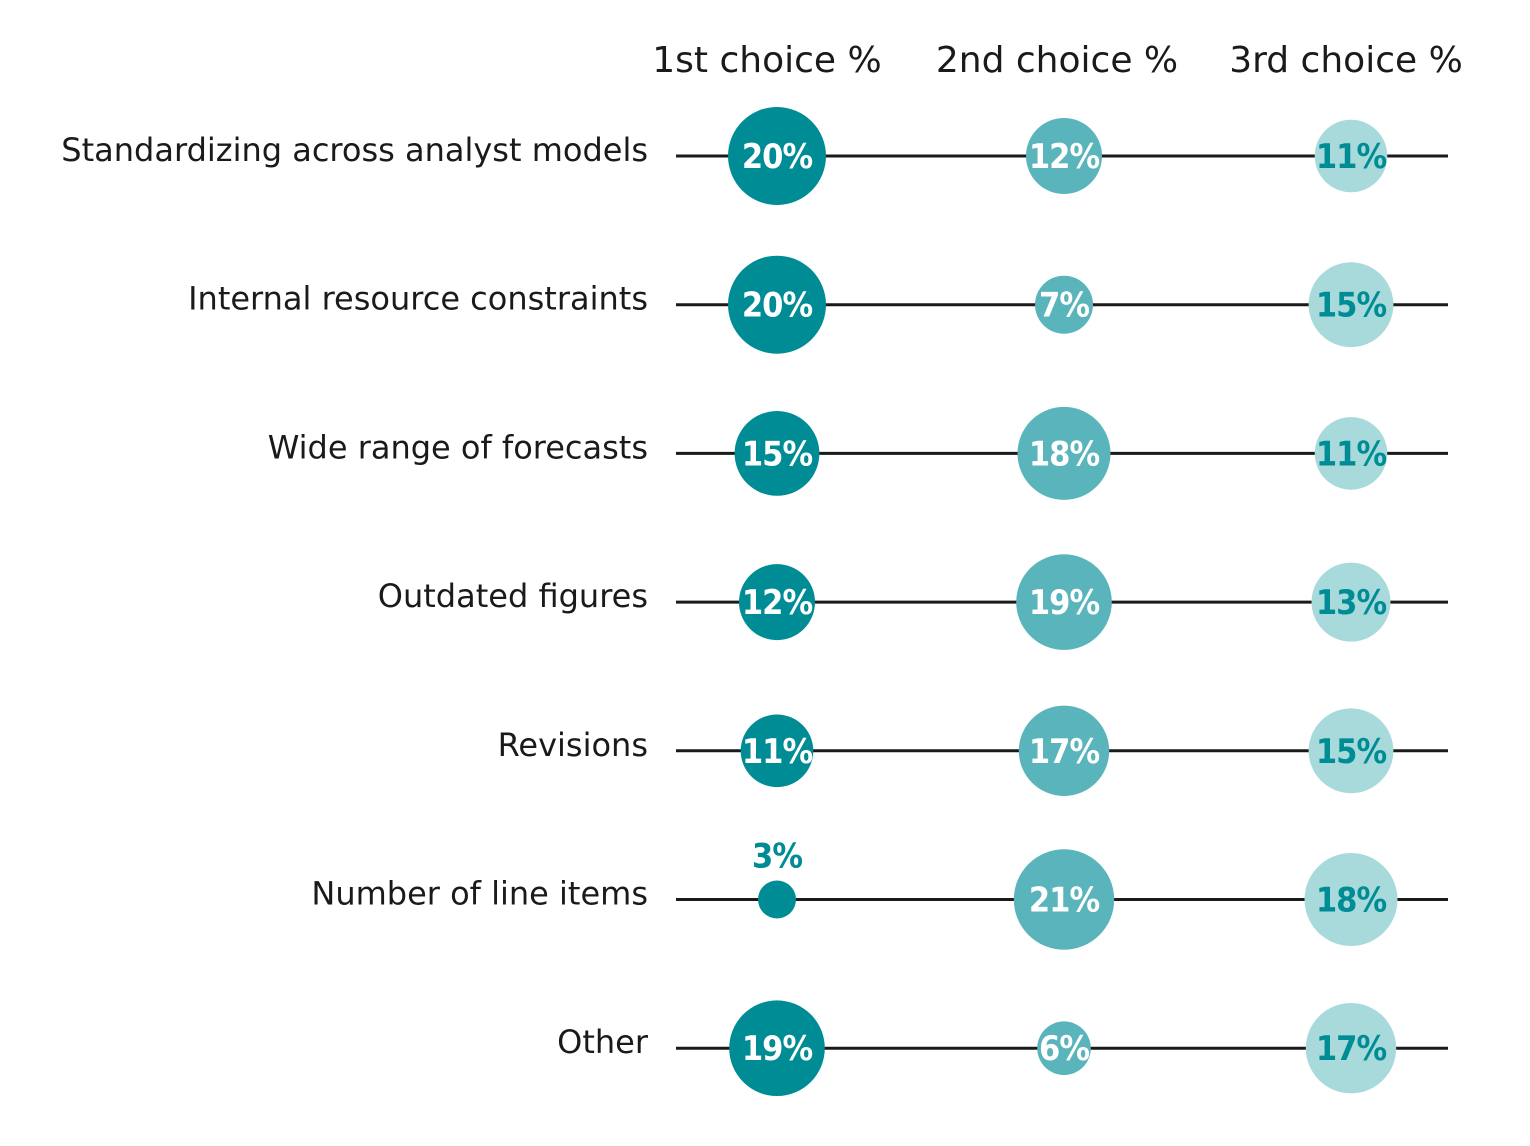 This screenshot has height=1146, width=1530. I want to click on bubble-1st-outdated-figures, so click(777, 602).